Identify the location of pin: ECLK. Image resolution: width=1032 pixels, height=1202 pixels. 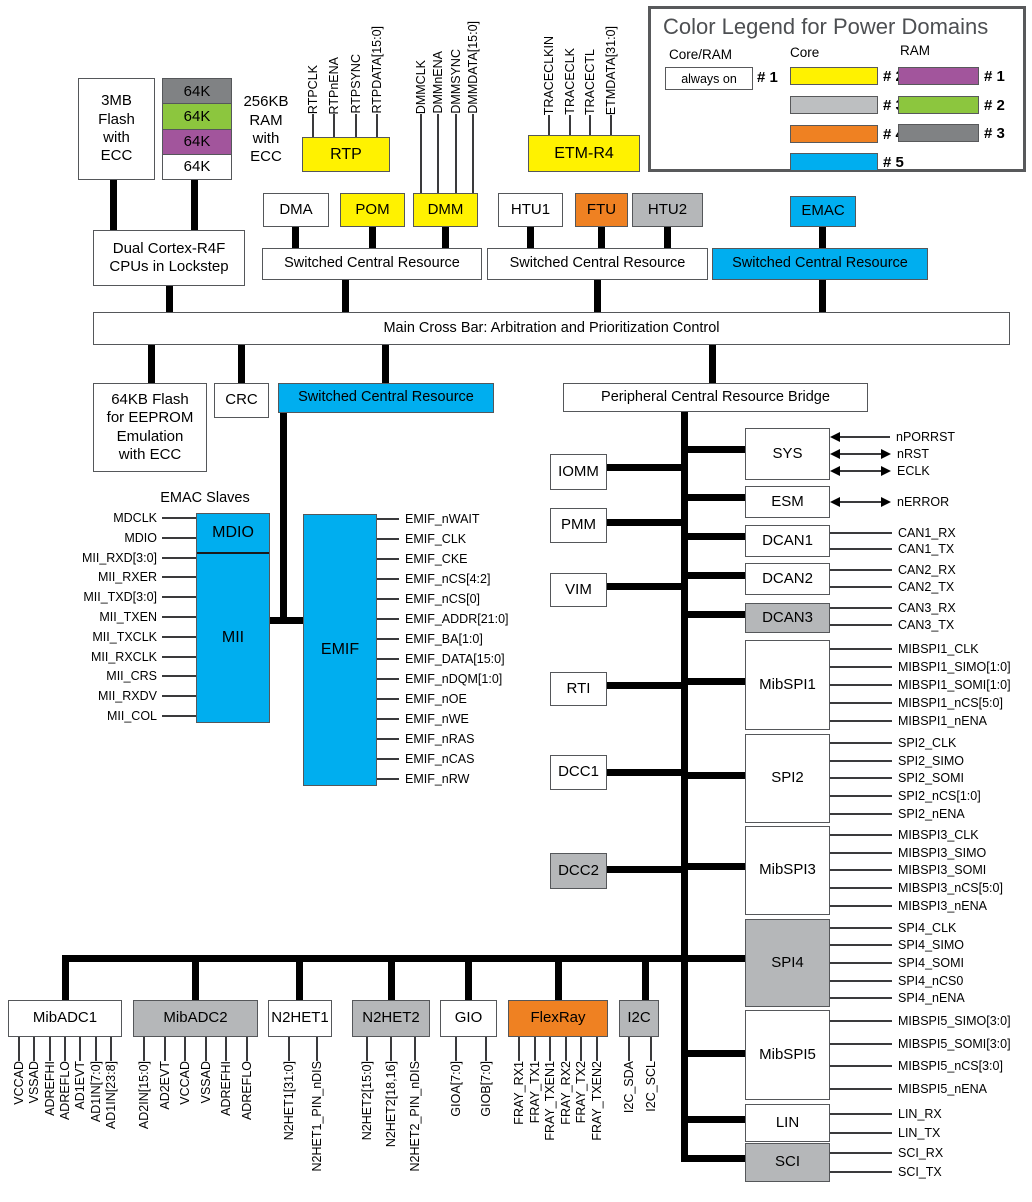
(930, 471).